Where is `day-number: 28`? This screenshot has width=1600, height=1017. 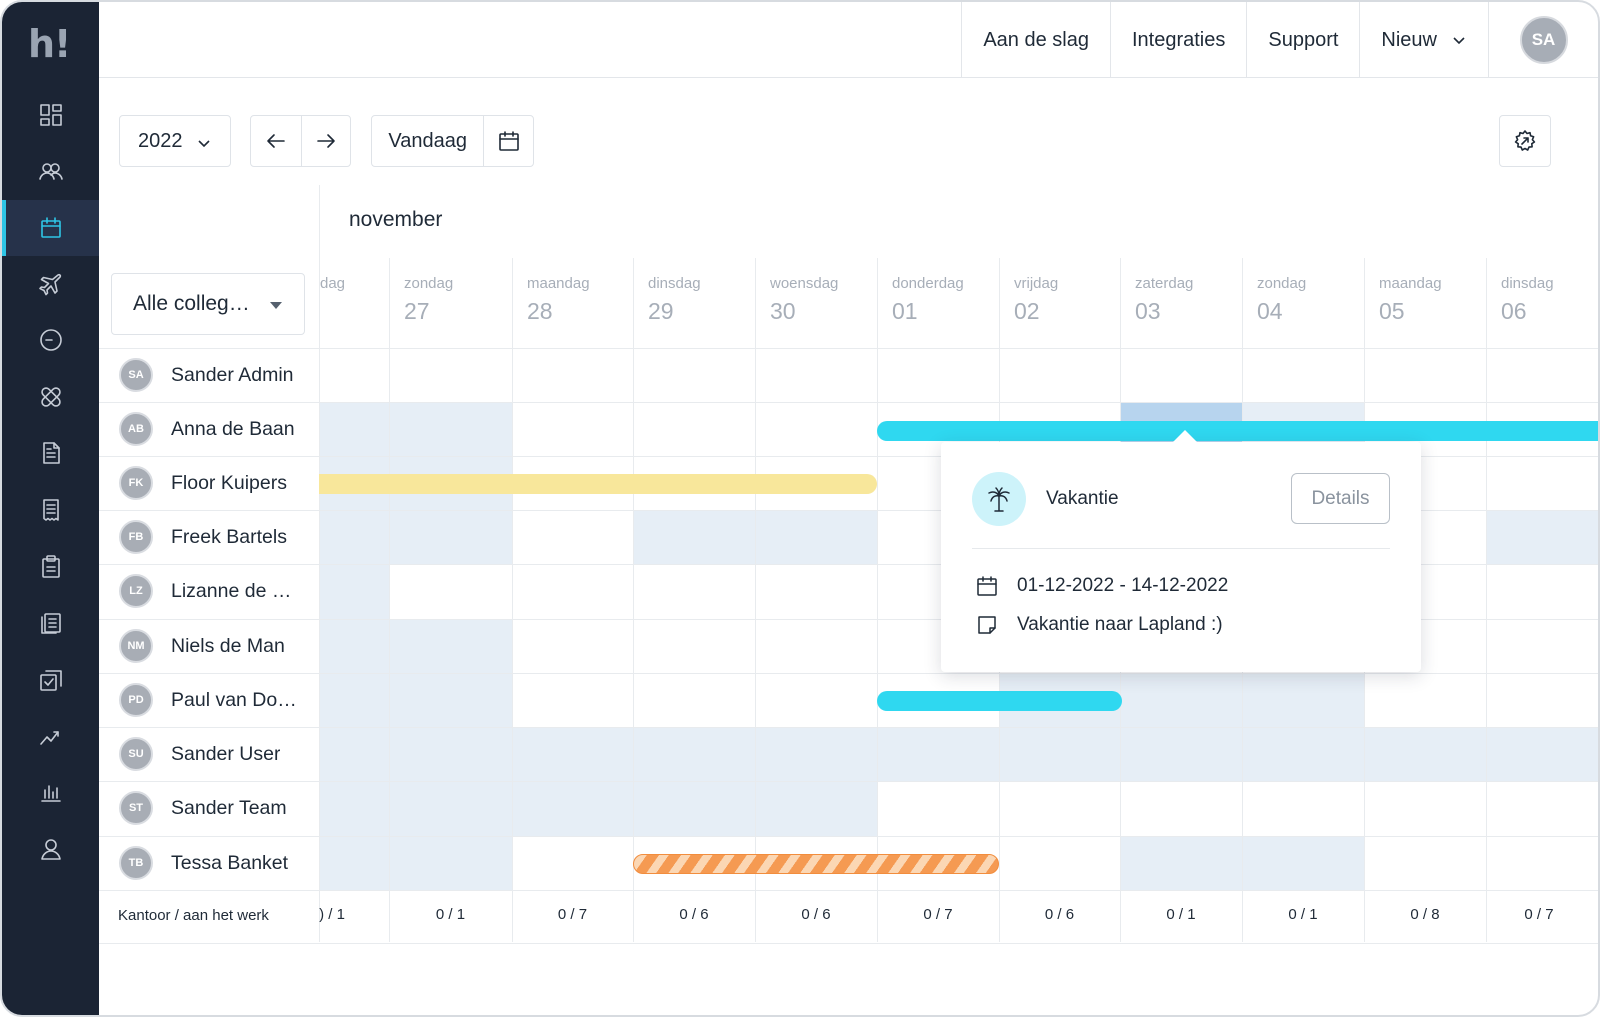 day-number: 28 is located at coordinates (540, 311).